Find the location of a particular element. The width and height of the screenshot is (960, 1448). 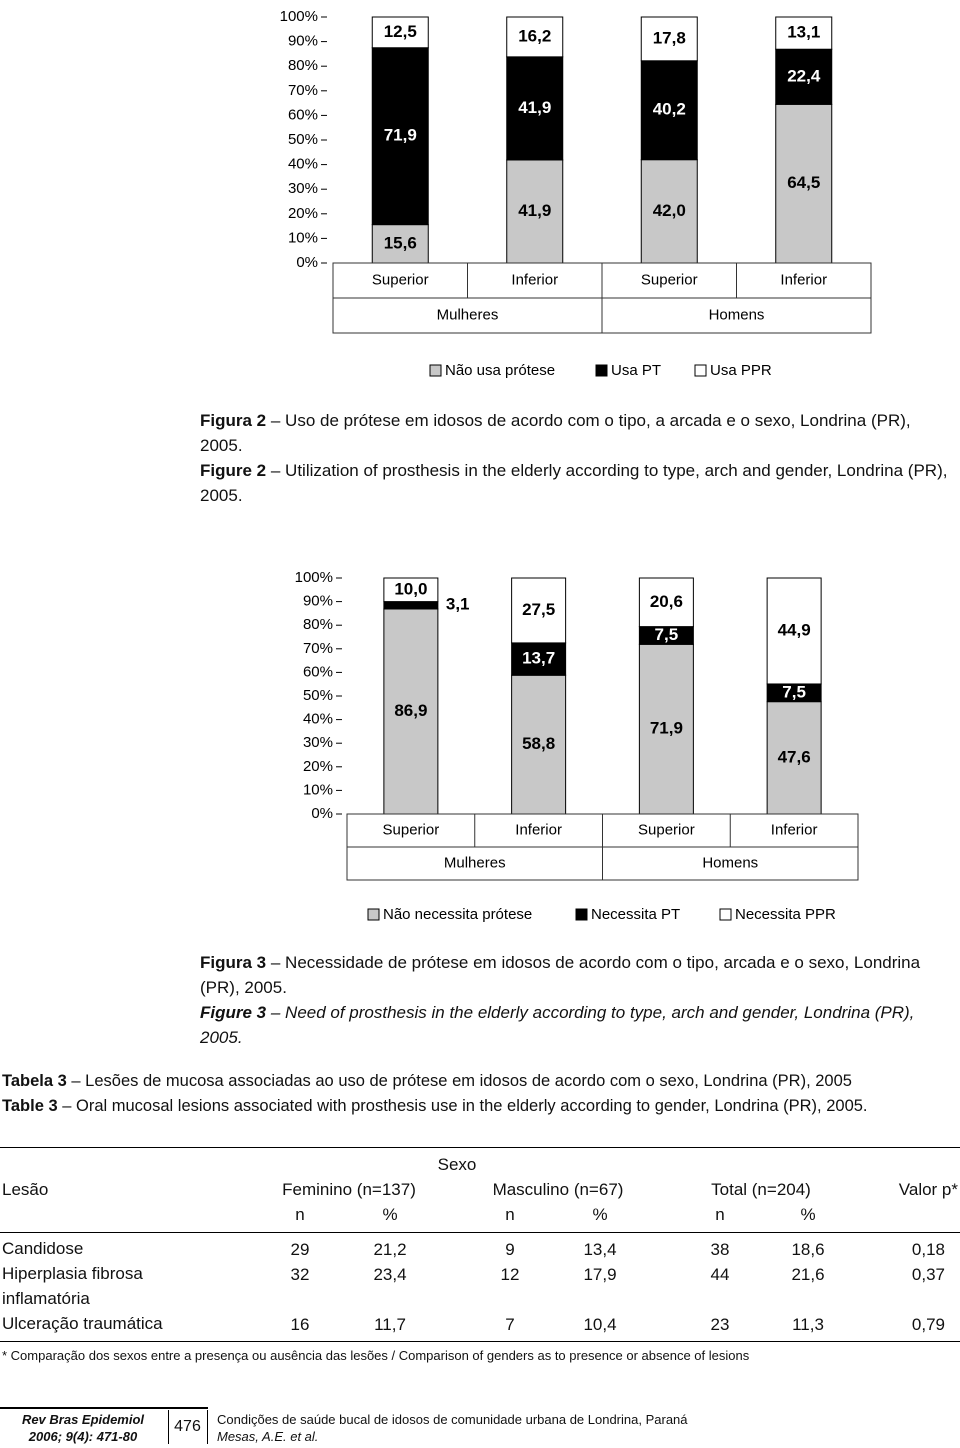

table-cell: Ulceração traumática is located at coordinates (82, 1323).